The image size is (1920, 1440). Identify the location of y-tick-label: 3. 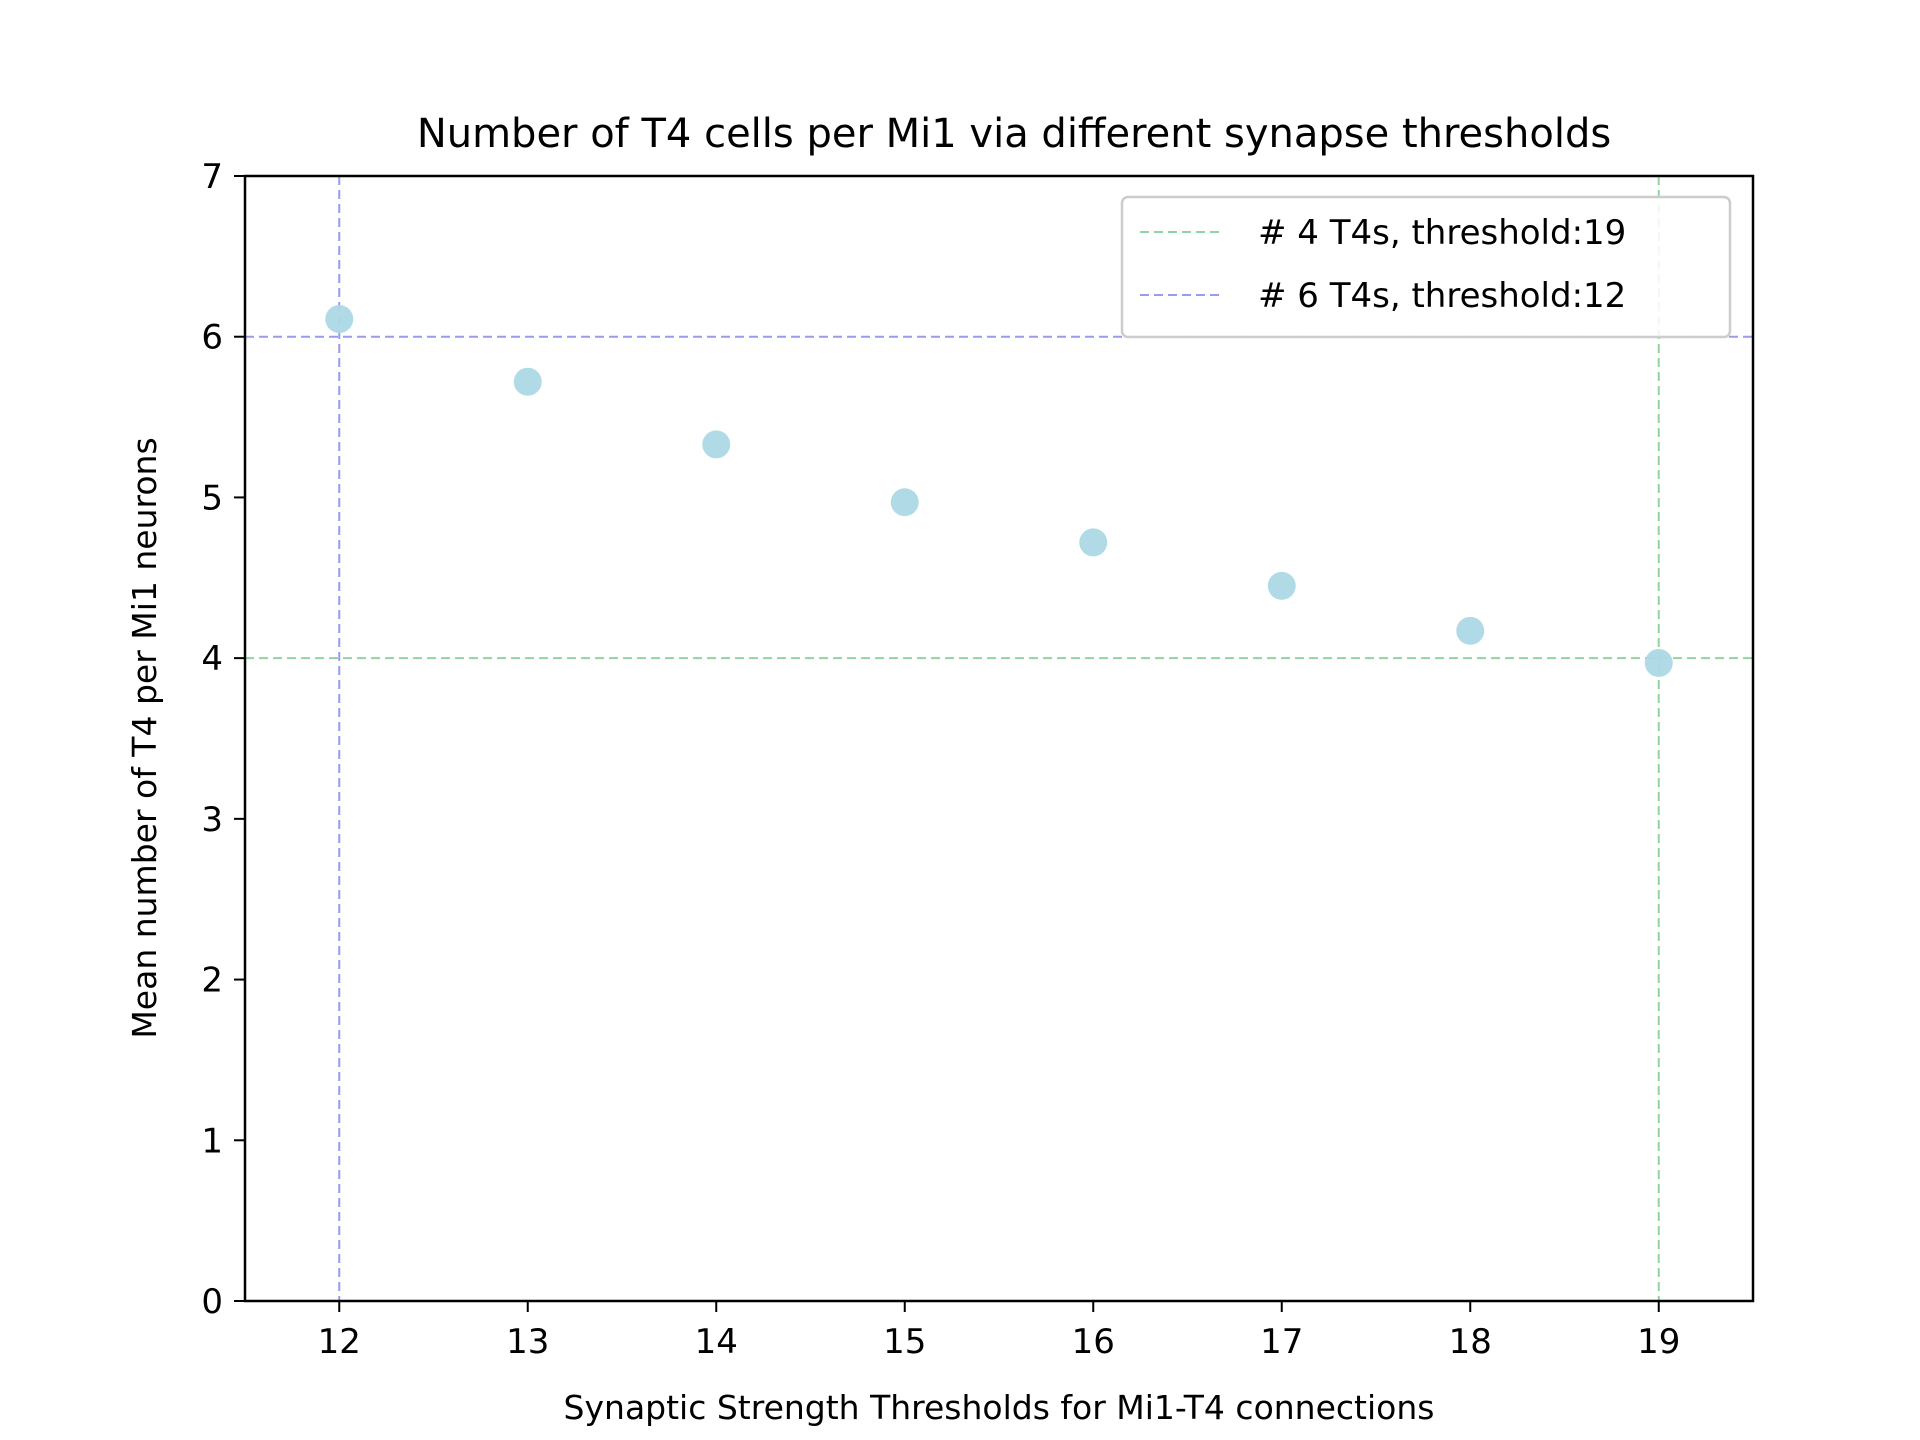
(212, 820).